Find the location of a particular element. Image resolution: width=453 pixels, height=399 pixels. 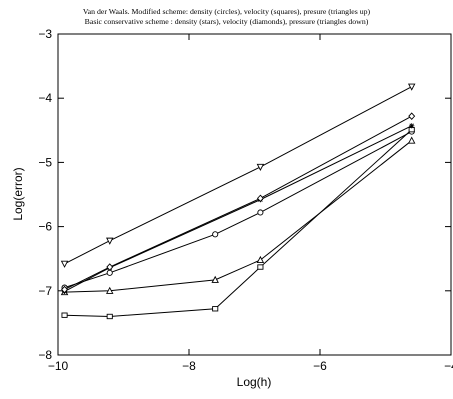

x-tick-label: −6 is located at coordinates (320, 366).